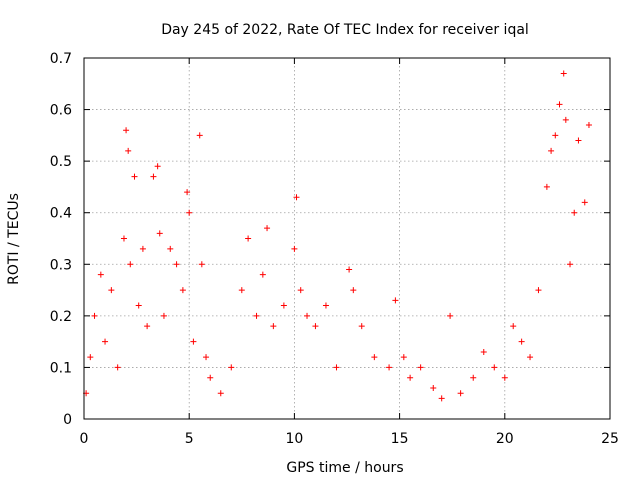 Image resolution: width=640 pixels, height=480 pixels. What do you see at coordinates (344, 468) in the screenshot?
I see `x-axis-label: GPS time / hours` at bounding box center [344, 468].